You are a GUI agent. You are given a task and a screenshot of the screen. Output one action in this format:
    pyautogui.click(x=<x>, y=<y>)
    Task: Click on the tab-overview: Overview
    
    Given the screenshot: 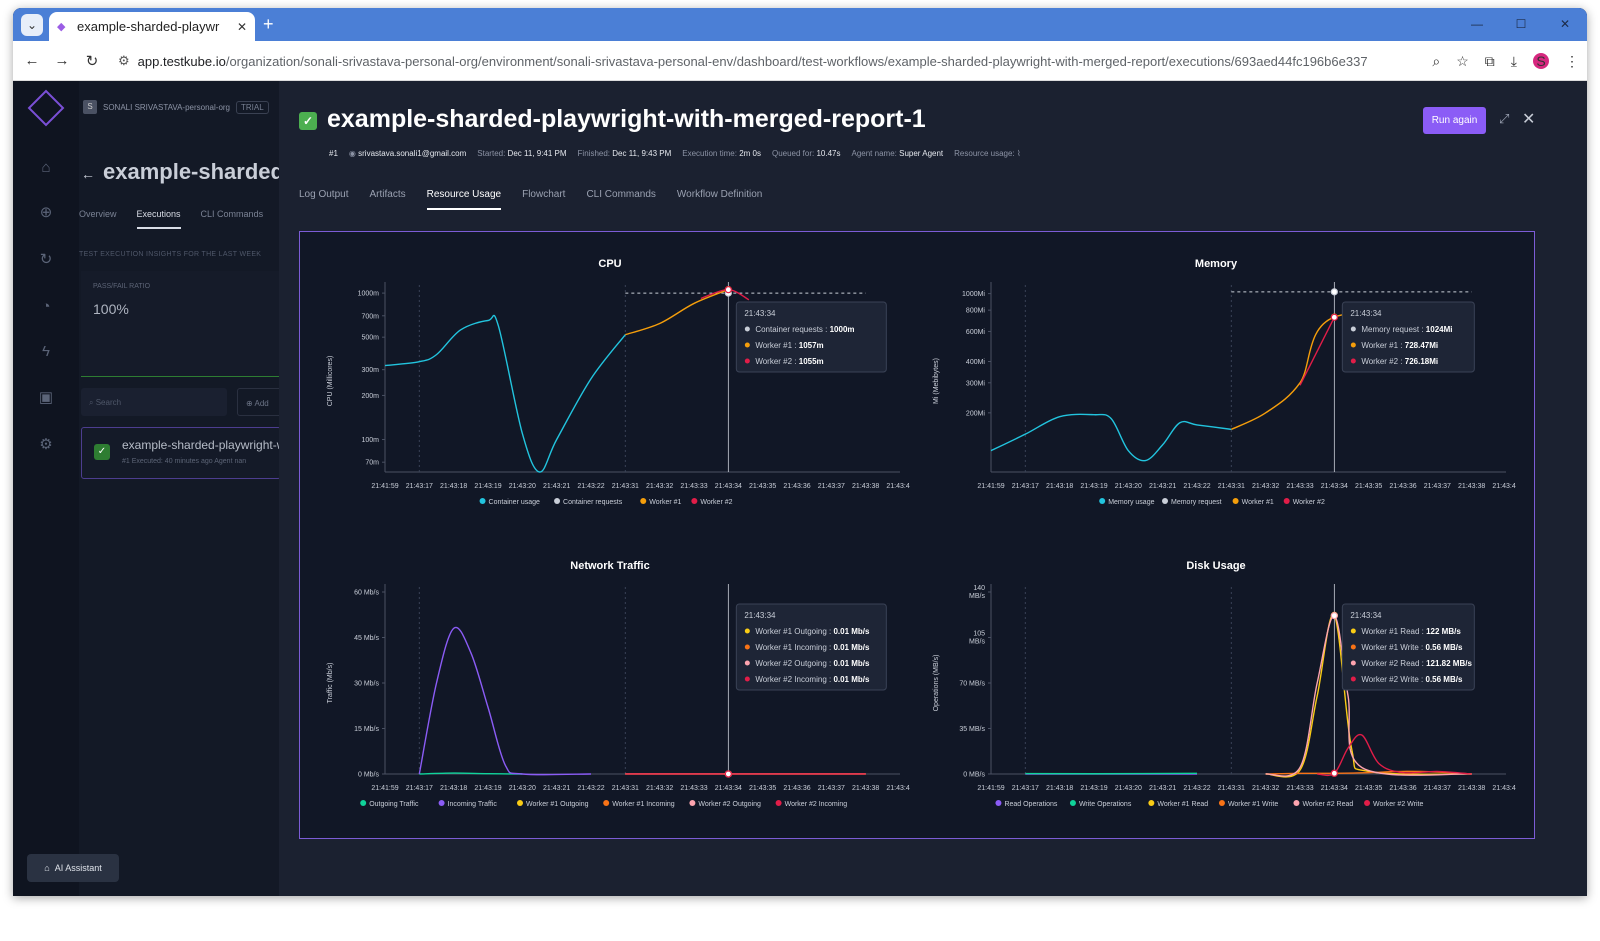 What is the action you would take?
    pyautogui.click(x=98, y=214)
    